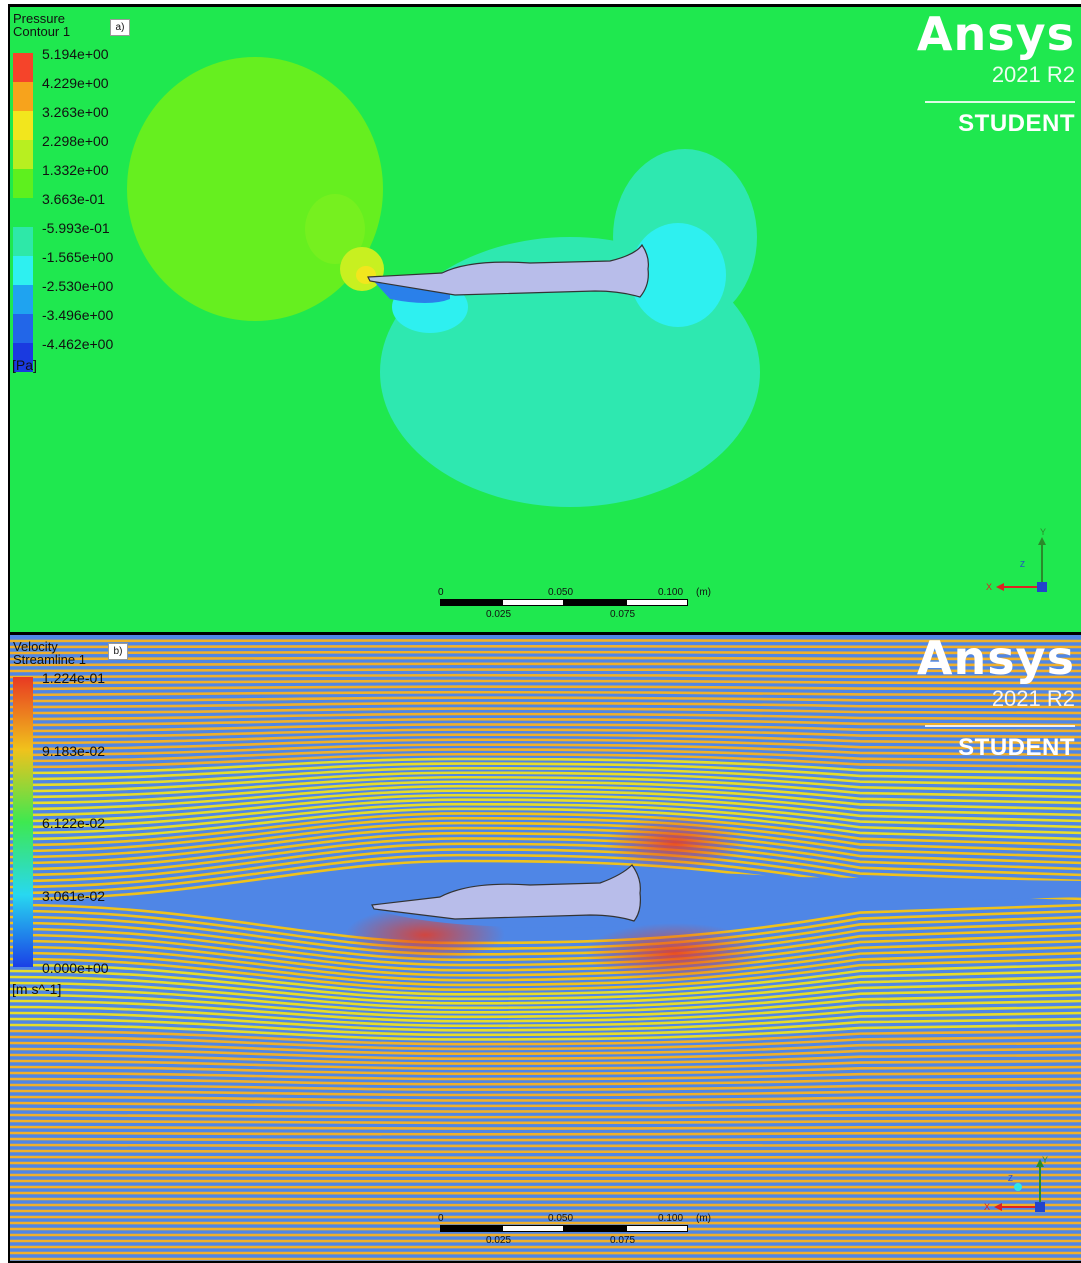 This screenshot has height=1263, width=1081. Describe the element at coordinates (120, 27) in the screenshot. I see `panel-tag: a)` at that location.